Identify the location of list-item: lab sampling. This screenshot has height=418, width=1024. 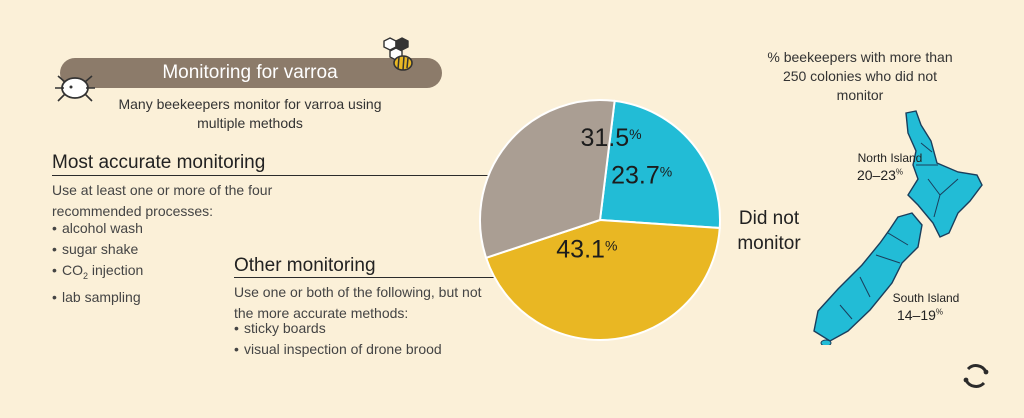
(97, 297).